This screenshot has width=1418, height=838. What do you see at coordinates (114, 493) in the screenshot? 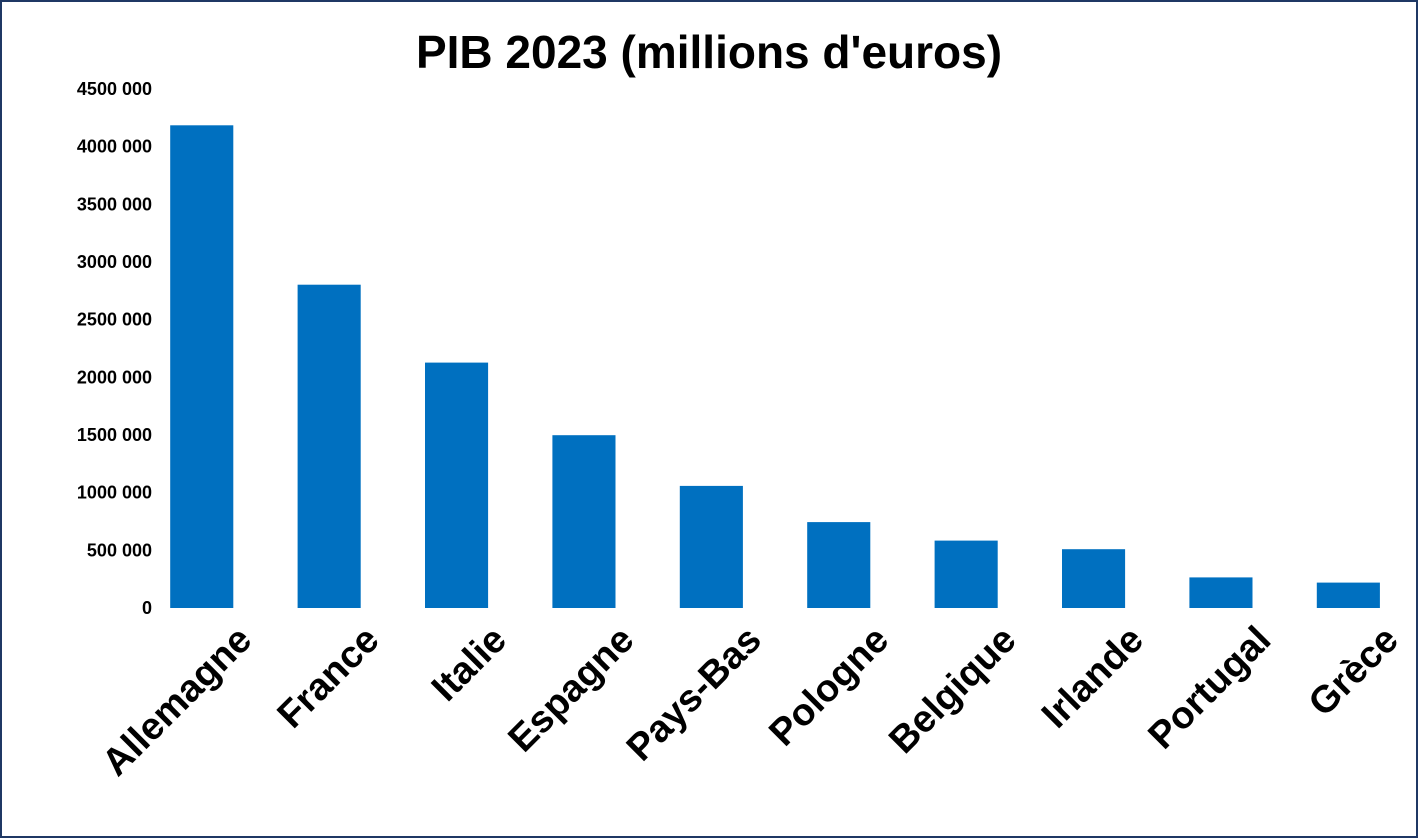
I see `y-tick-label: 1000 000` at bounding box center [114, 493].